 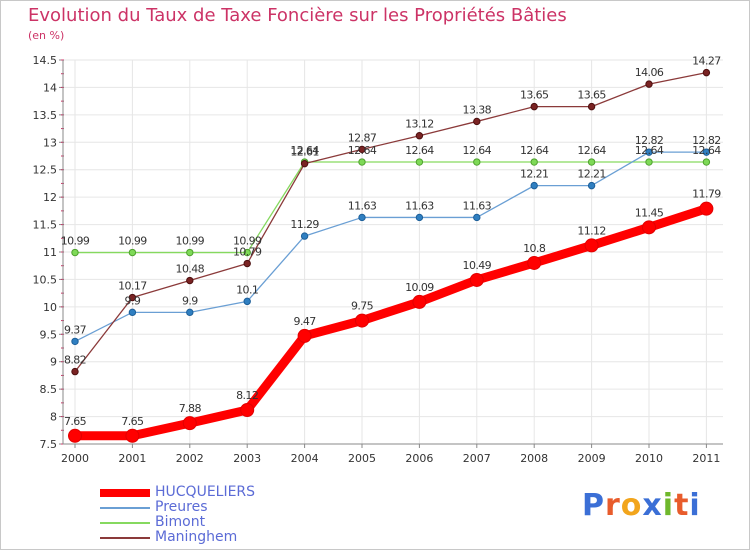 What do you see at coordinates (613, 505) in the screenshot?
I see `logo-letter: r` at bounding box center [613, 505].